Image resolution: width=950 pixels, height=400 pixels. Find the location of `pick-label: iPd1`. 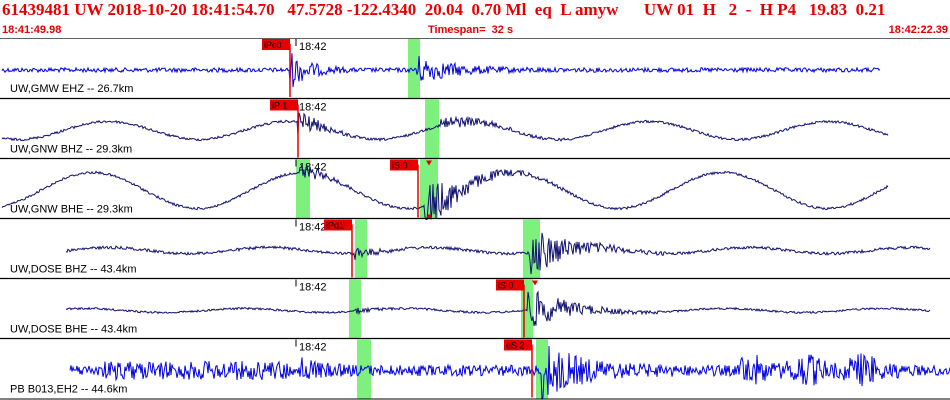

pick-label: iPd1 is located at coordinates (338, 225).